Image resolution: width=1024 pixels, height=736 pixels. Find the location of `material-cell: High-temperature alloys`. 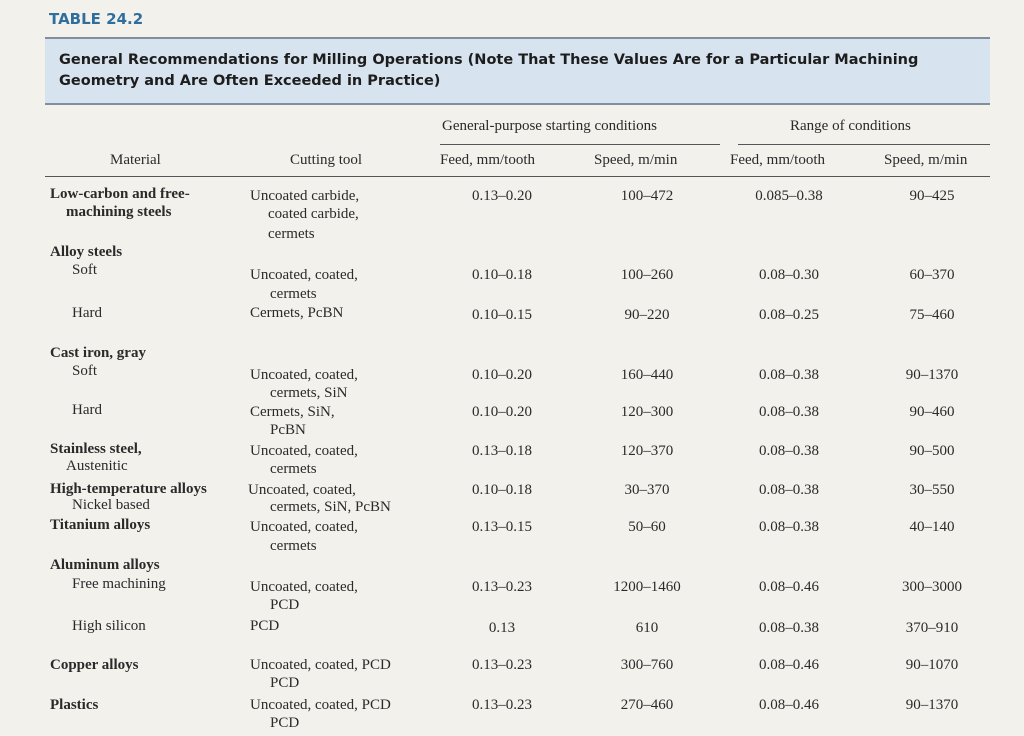

material-cell: High-temperature alloys is located at coordinates (128, 489).